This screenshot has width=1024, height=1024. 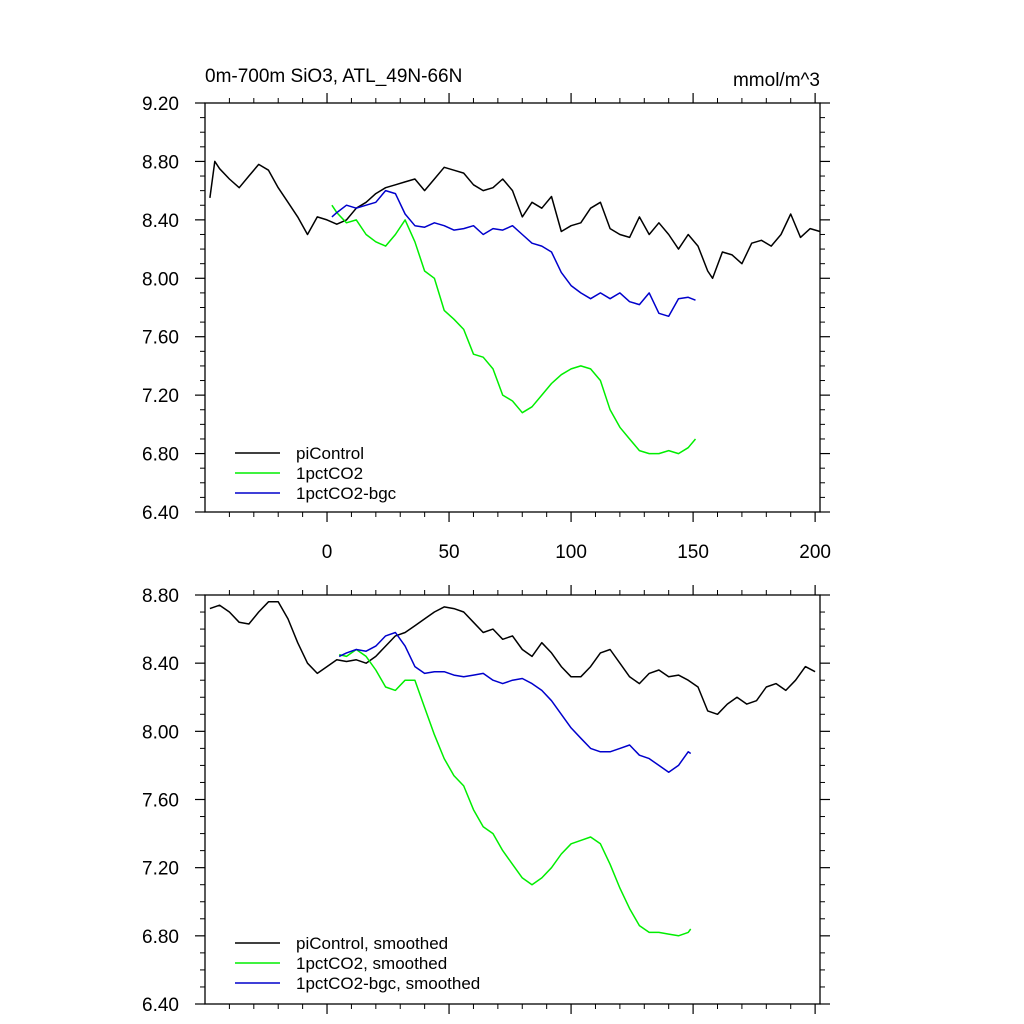 What do you see at coordinates (160, 162) in the screenshot?
I see `top-y-tick-label: 8.80` at bounding box center [160, 162].